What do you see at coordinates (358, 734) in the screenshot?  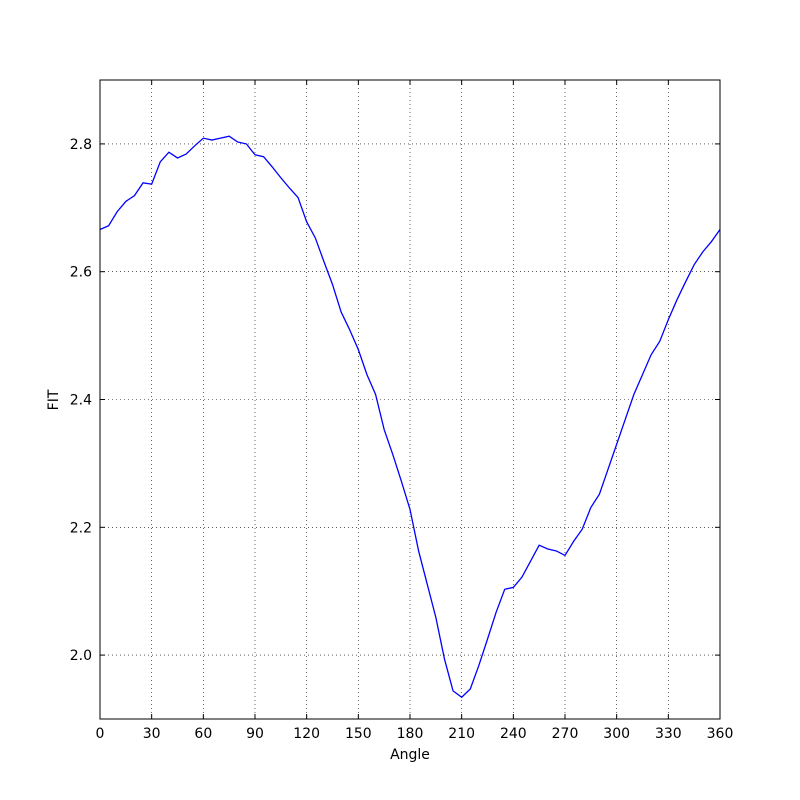 I see `x-tick-label: 150` at bounding box center [358, 734].